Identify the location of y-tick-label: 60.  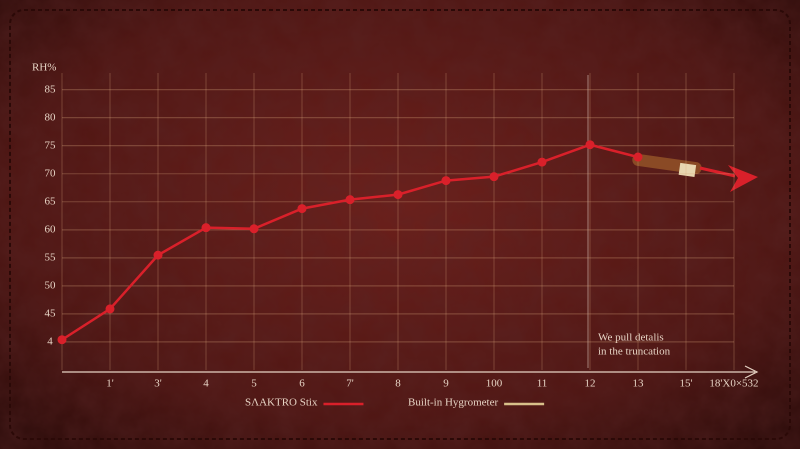
(51, 229).